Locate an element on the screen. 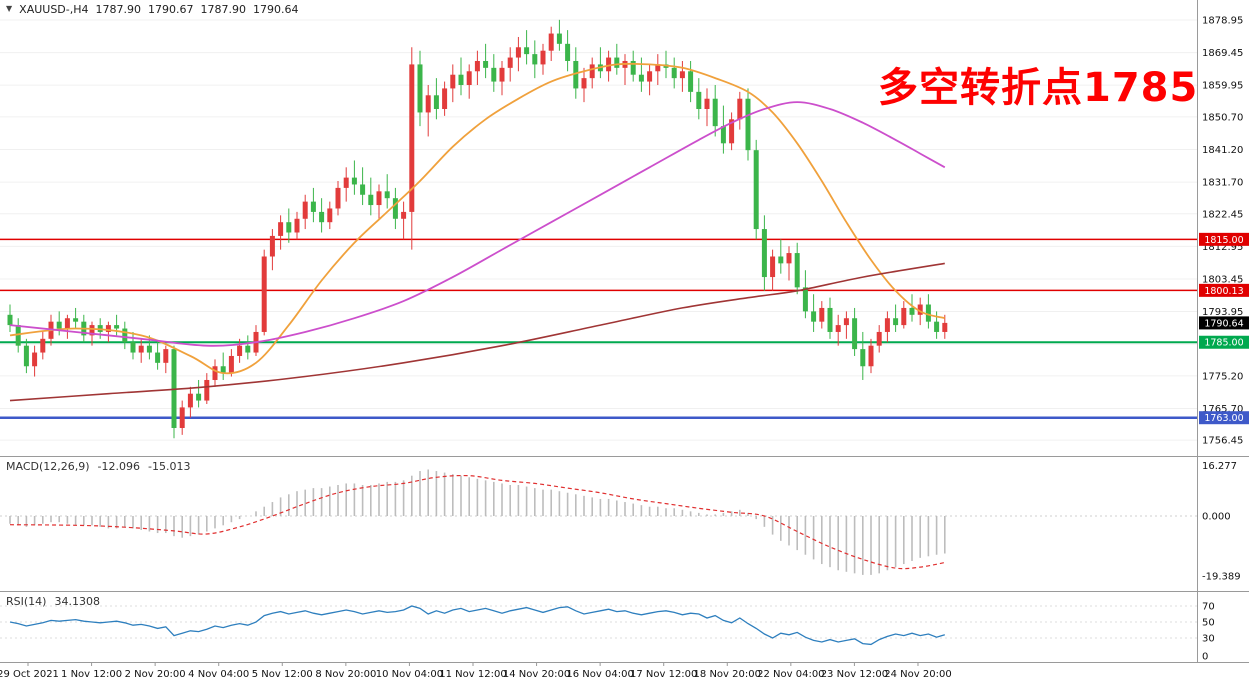 The width and height of the screenshot is (1249, 688). svg-text: 16.277 is located at coordinates (1219, 466).